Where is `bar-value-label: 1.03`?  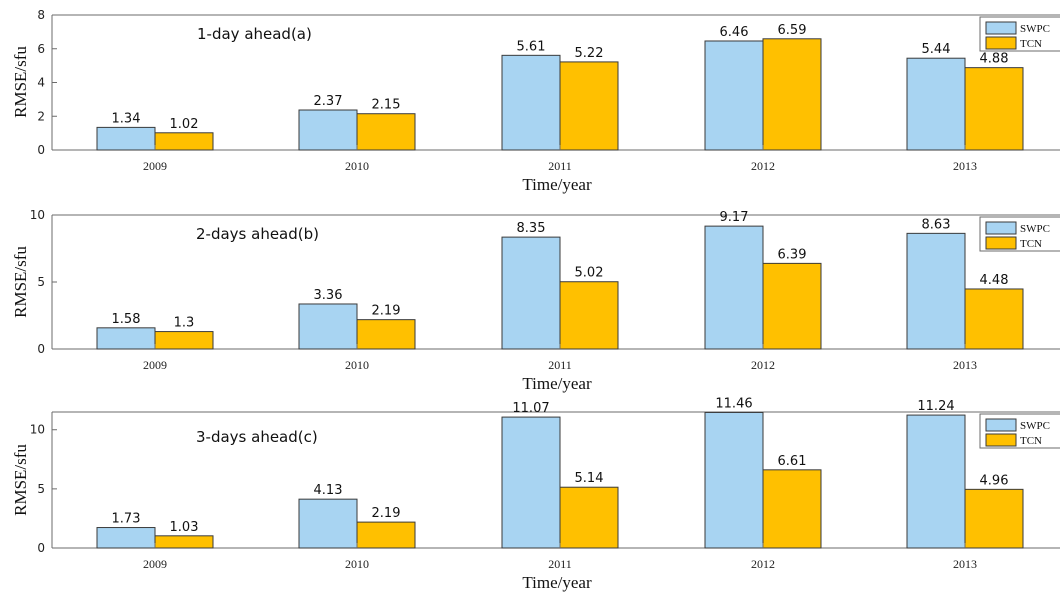 bar-value-label: 1.03 is located at coordinates (184, 527).